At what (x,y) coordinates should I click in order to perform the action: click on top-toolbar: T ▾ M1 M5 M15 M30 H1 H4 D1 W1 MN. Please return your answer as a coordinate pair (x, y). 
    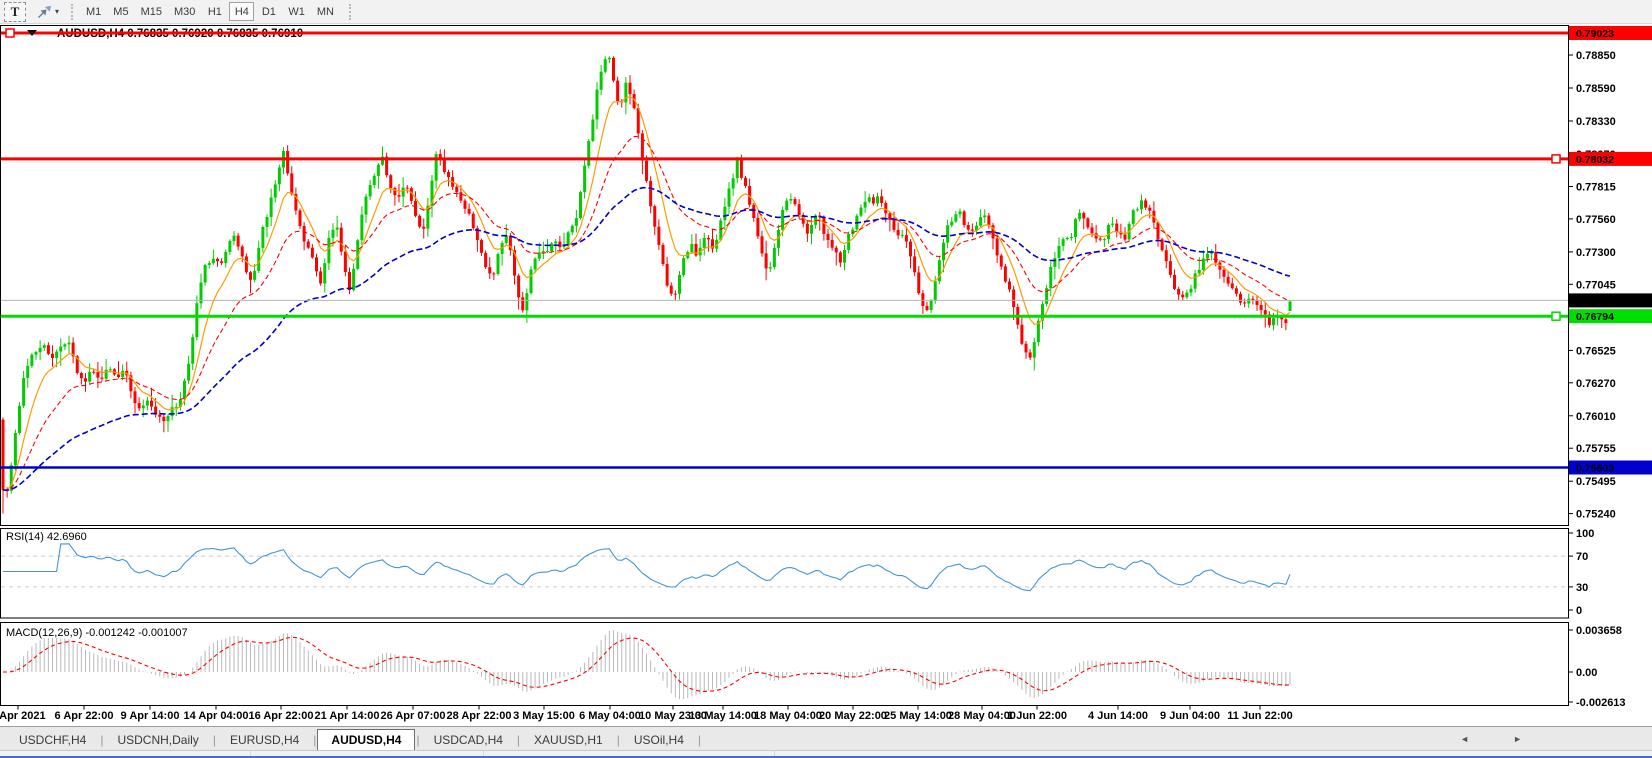
    Looking at the image, I should click on (826, 12).